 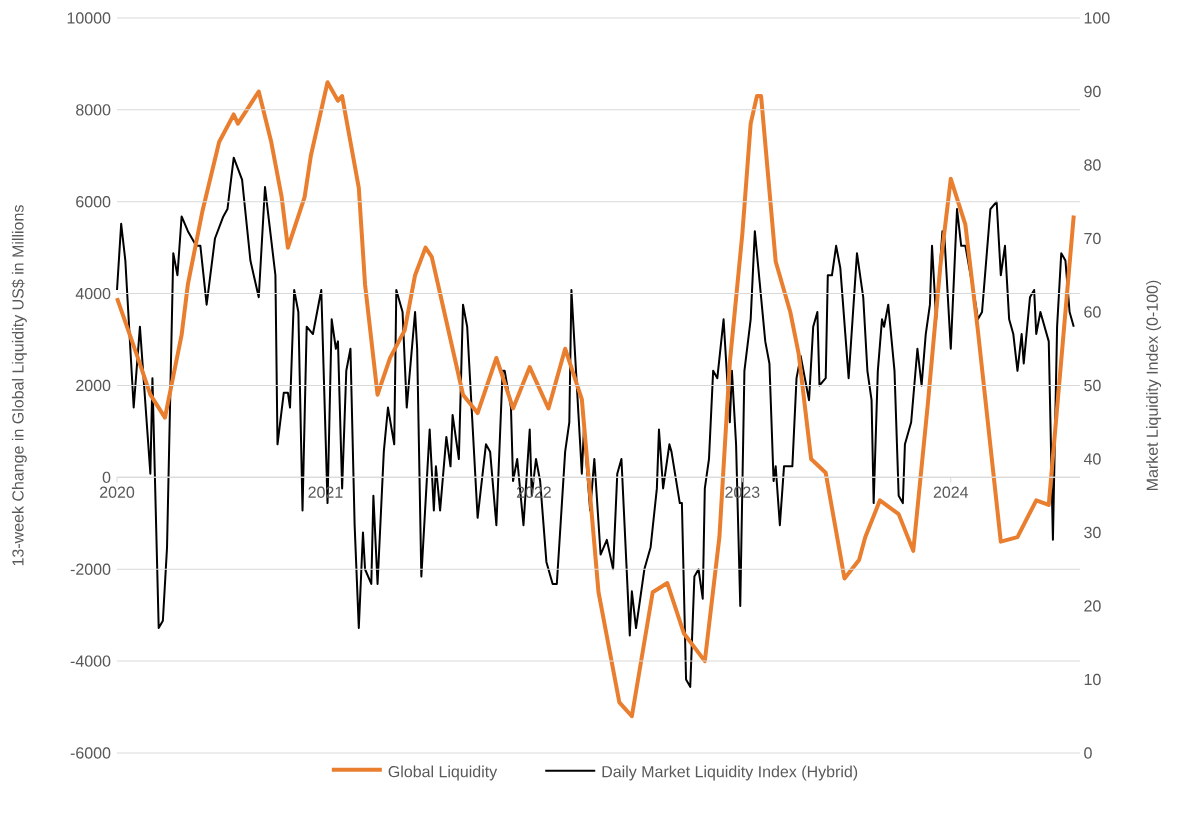 I want to click on y-tick-label: 0, so click(x=106, y=477).